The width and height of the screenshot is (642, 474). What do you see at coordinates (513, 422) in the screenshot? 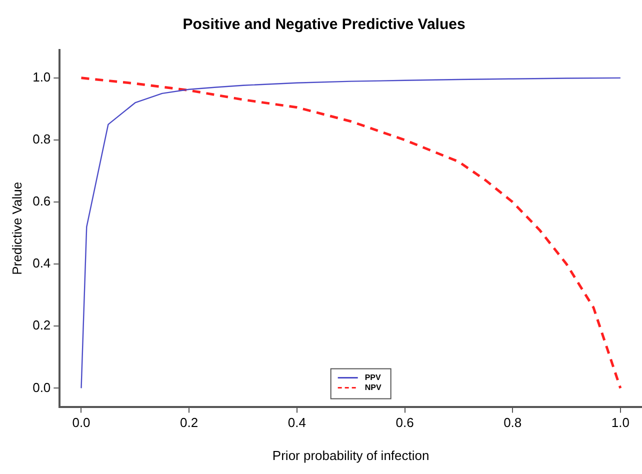
I see `x-tick-label: 0.8` at bounding box center [513, 422].